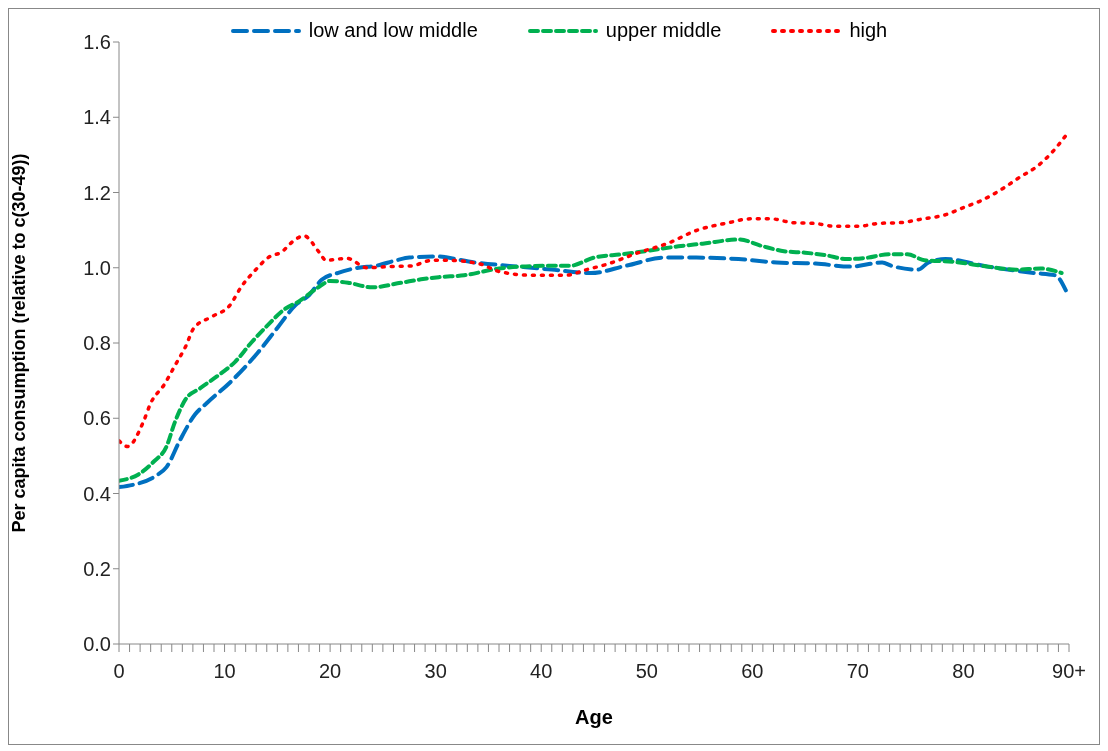  I want to click on y-tick-label: 1.4, so click(97, 117).